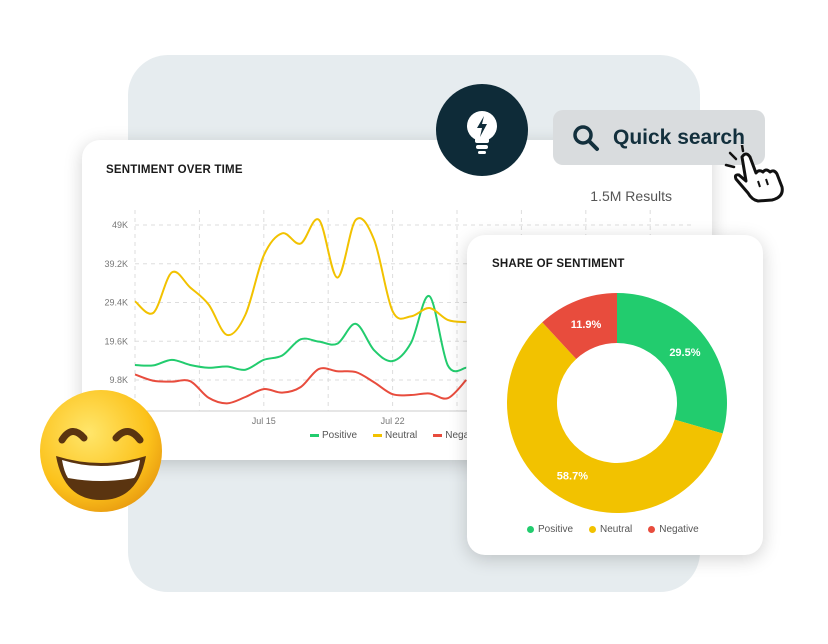 Image resolution: width=828 pixels, height=644 pixels. I want to click on lightbulb-badge, so click(482, 130).